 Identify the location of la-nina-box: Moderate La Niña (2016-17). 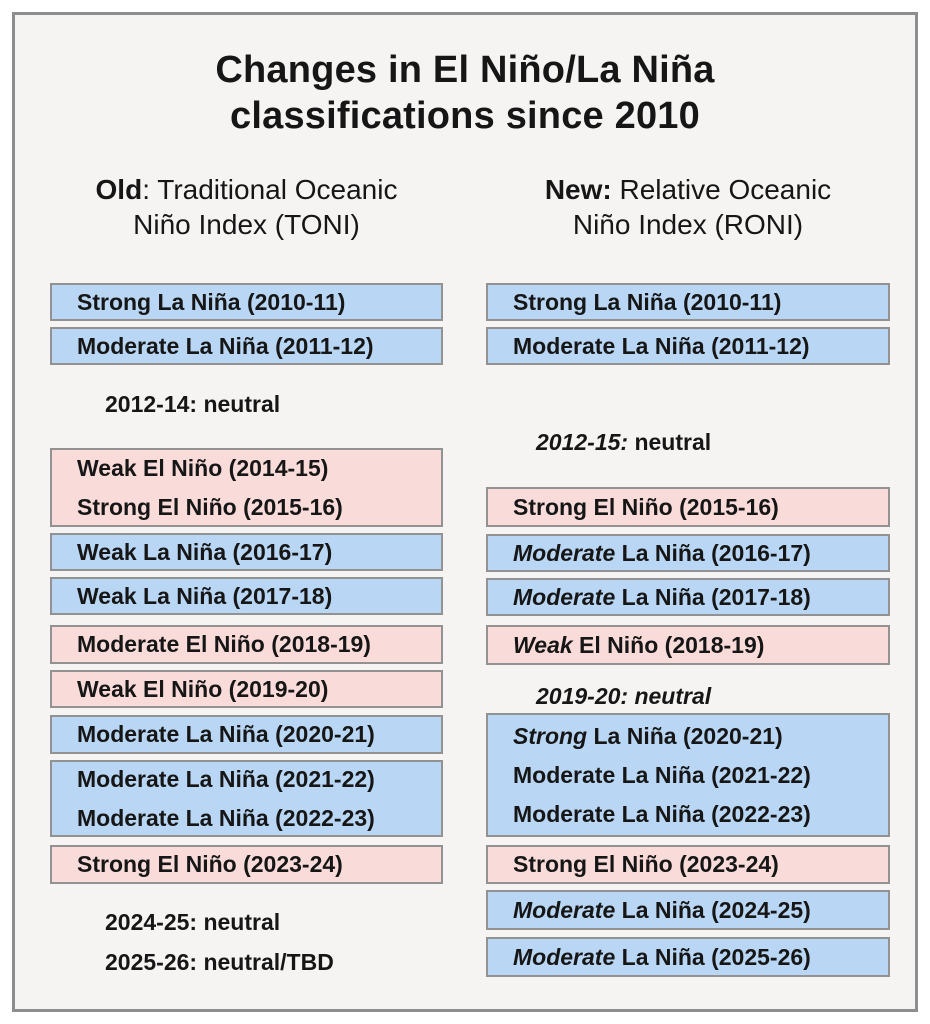
(688, 553).